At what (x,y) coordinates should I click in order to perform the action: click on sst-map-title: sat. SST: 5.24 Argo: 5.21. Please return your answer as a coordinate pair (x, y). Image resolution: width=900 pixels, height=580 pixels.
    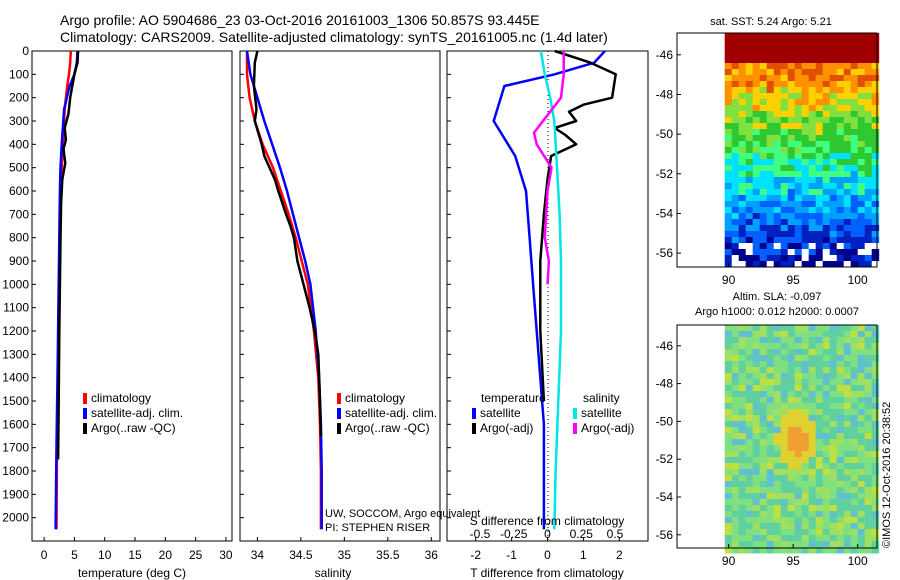
    Looking at the image, I should click on (771, 22).